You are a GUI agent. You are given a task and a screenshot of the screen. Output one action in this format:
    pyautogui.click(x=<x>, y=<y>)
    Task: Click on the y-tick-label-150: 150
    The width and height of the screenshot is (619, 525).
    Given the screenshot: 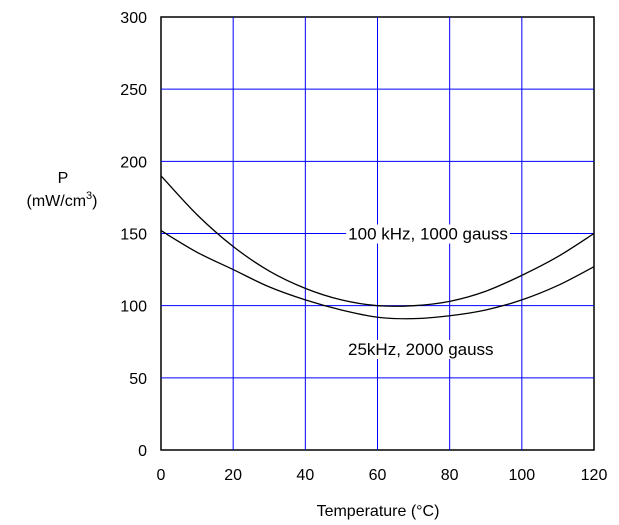 What is the action you would take?
    pyautogui.click(x=133, y=235)
    